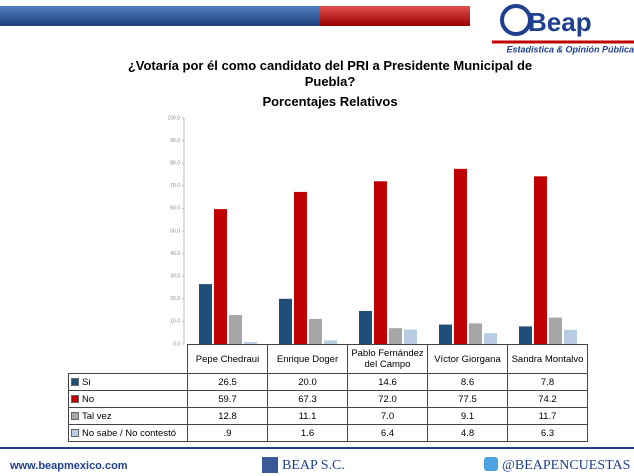 The width and height of the screenshot is (634, 476). I want to click on legend-label: No, so click(88, 399).